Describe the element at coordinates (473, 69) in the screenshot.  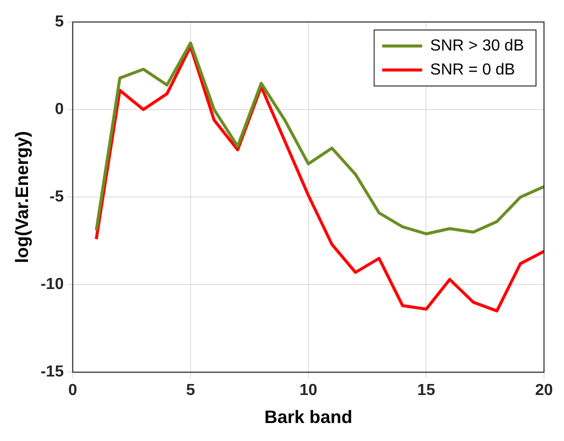
I see `legend-label: SNR = 0 dB` at that location.